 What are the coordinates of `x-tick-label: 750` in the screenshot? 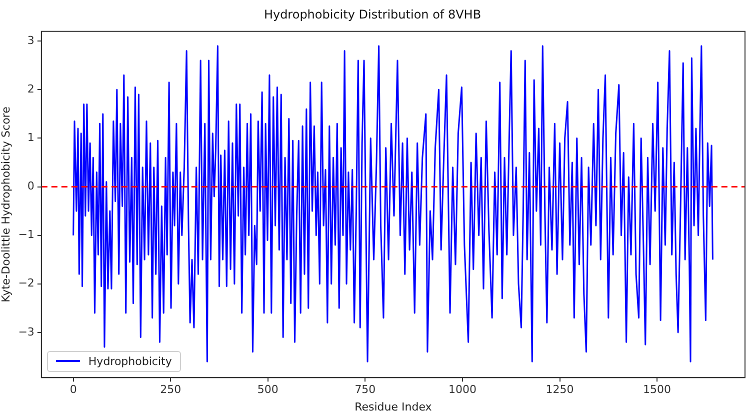 It's located at (365, 389).